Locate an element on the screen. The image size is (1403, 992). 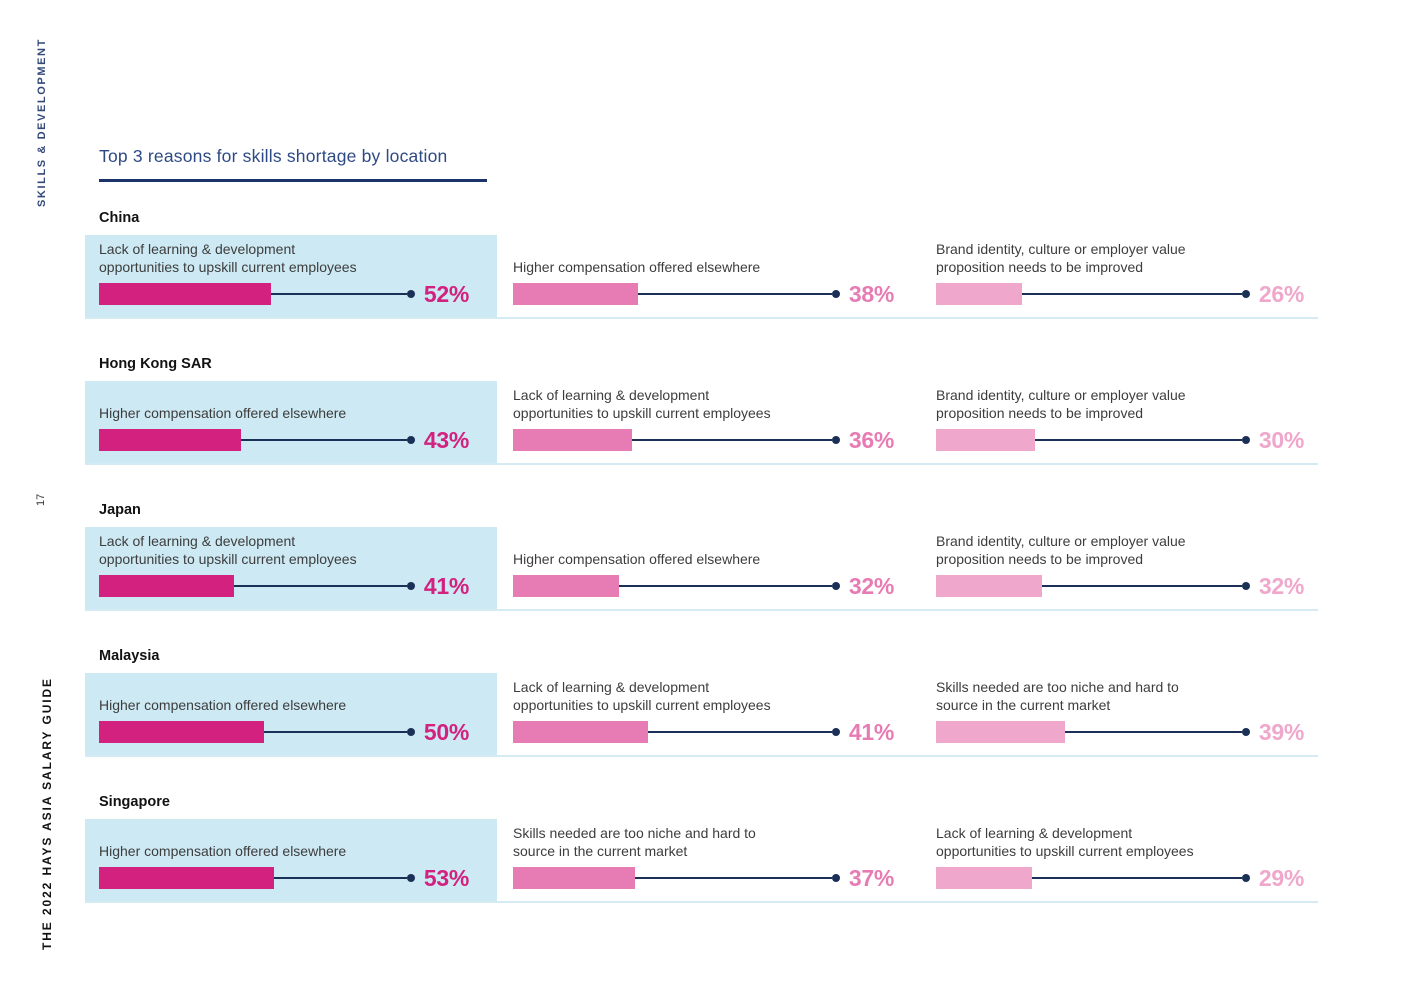
sidebar-vertical-top-label: SKILLS & DEVELOPMENT is located at coordinates (42, 122).